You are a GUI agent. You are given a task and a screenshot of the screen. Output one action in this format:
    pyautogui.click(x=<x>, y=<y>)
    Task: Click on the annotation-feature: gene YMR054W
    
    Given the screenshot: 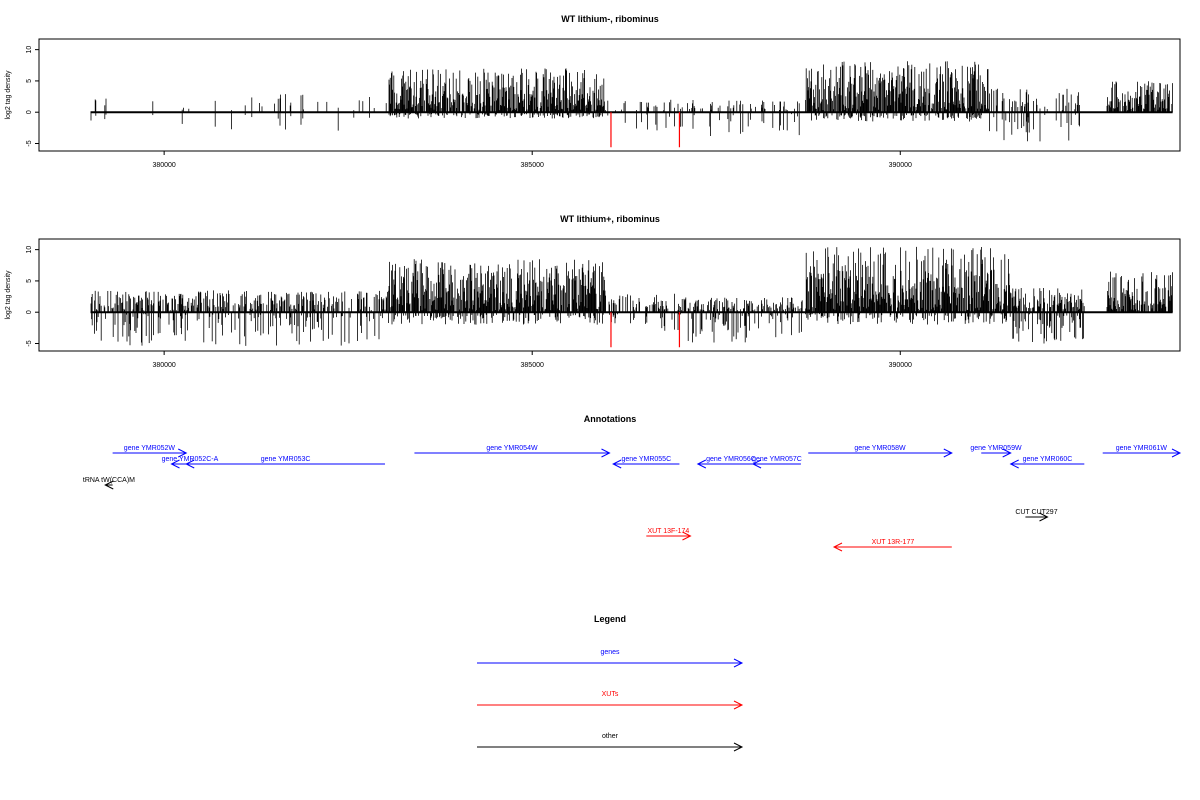 What is the action you would take?
    pyautogui.click(x=512, y=451)
    